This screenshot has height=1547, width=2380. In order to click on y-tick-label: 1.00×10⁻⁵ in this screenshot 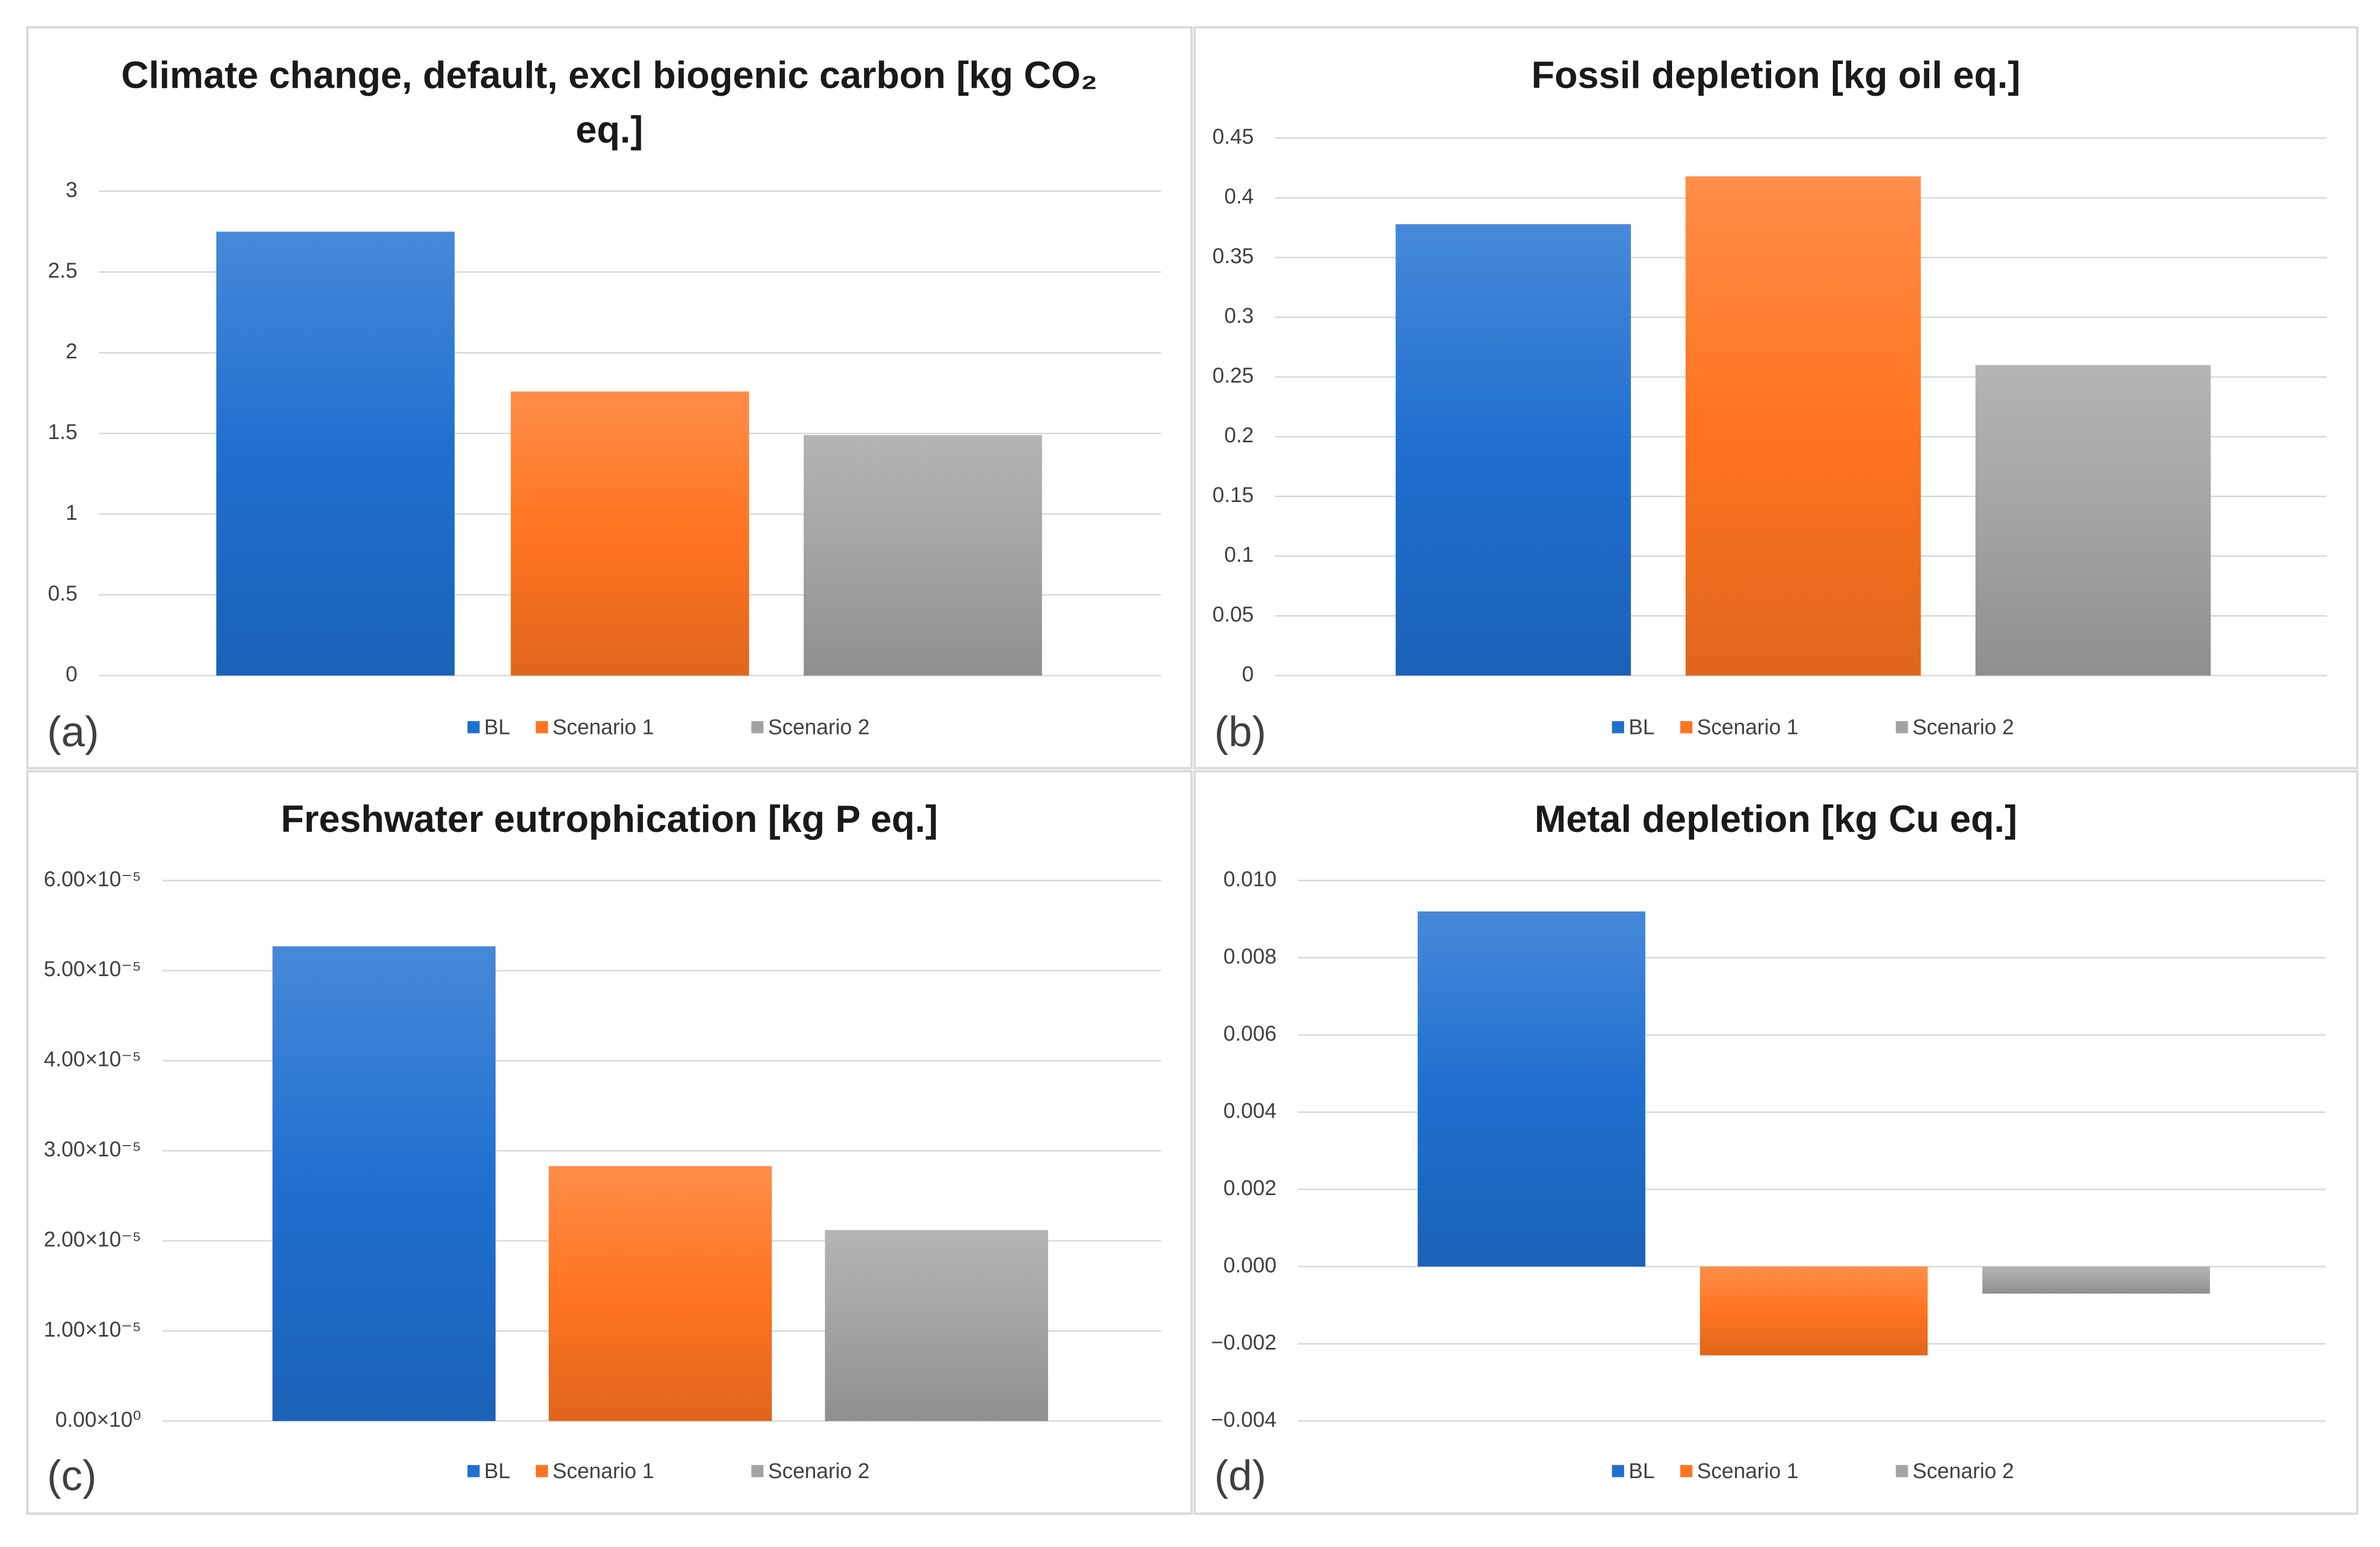, I will do `click(92, 1329)`.